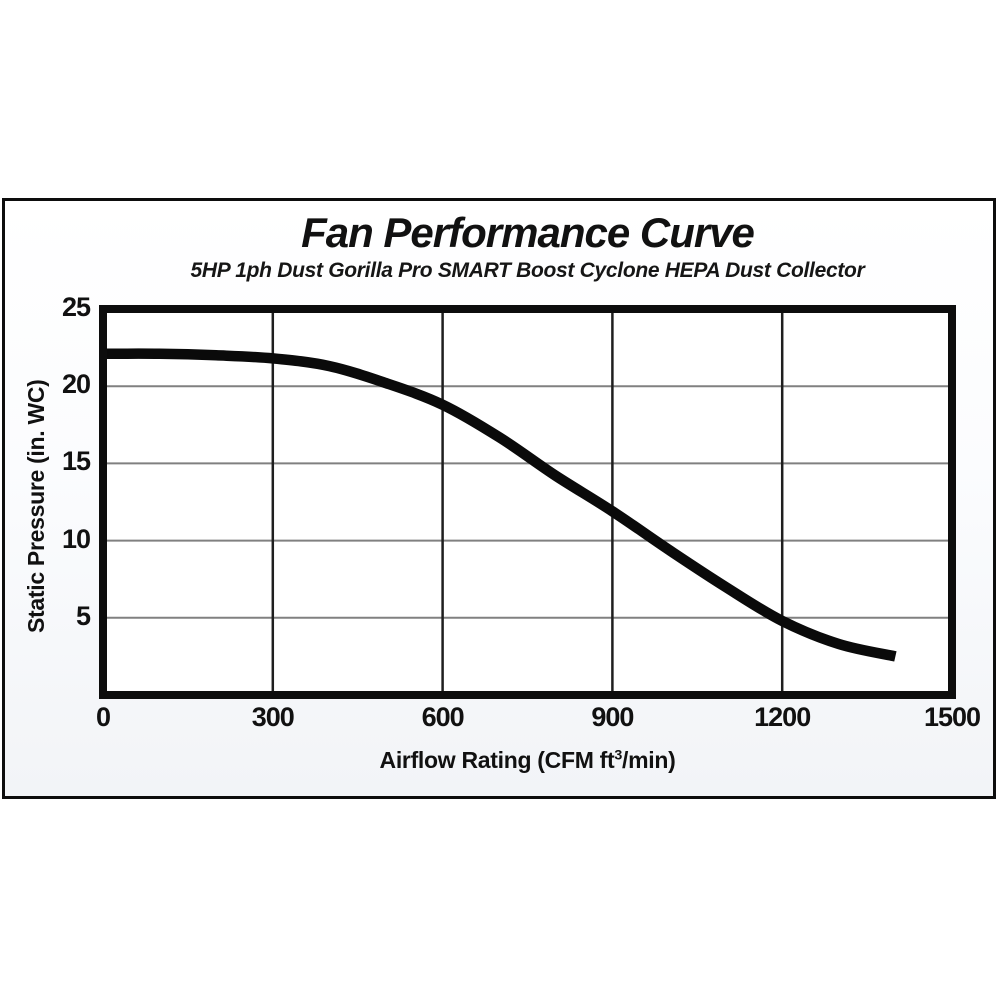 This screenshot has height=1000, width=1000. Describe the element at coordinates (36, 506) in the screenshot. I see `y-axis-label: Static Pressure (in. WC)` at that location.